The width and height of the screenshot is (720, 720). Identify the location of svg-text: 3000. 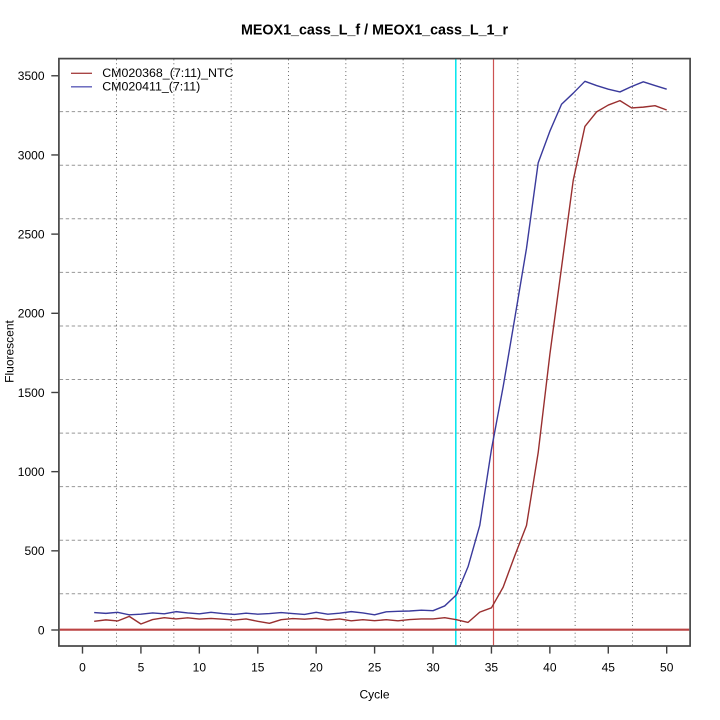
(31, 155).